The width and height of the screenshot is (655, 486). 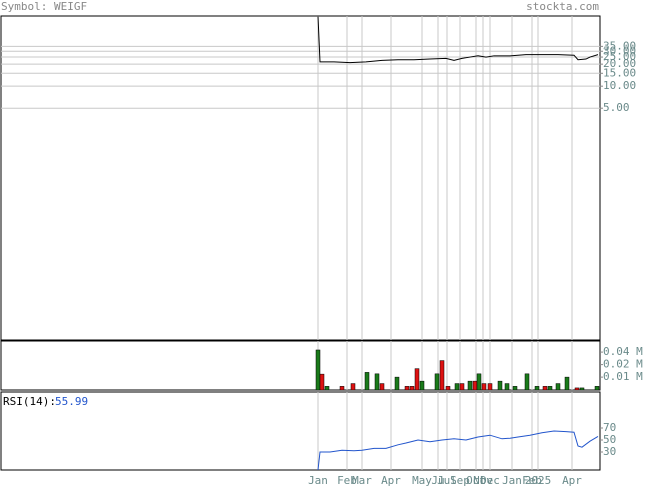 I want to click on y-tick-label: 25.00, so click(x=619, y=56).